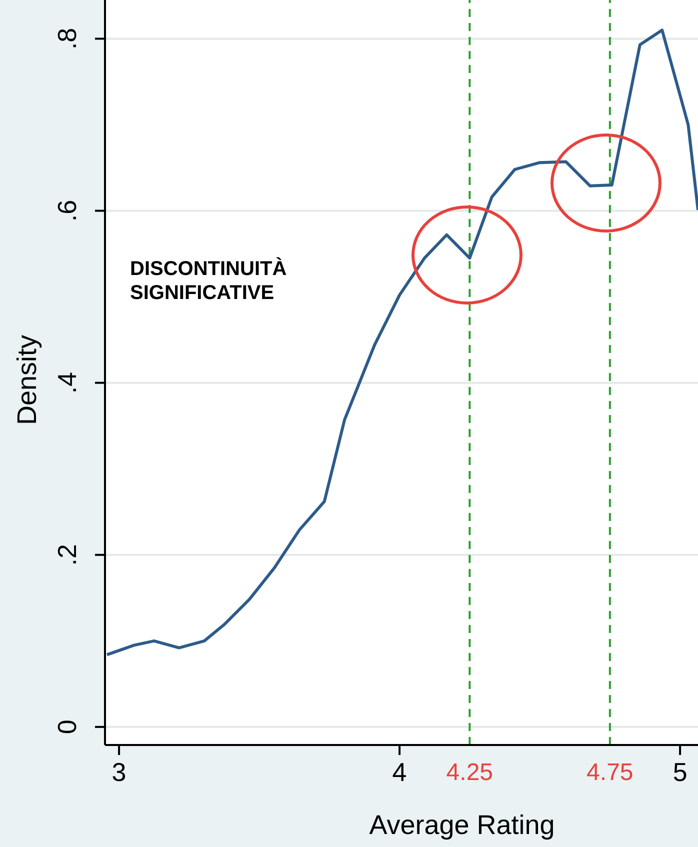 The image size is (698, 847). Describe the element at coordinates (470, 772) in the screenshot. I see `ref-line-label: 4.25` at that location.